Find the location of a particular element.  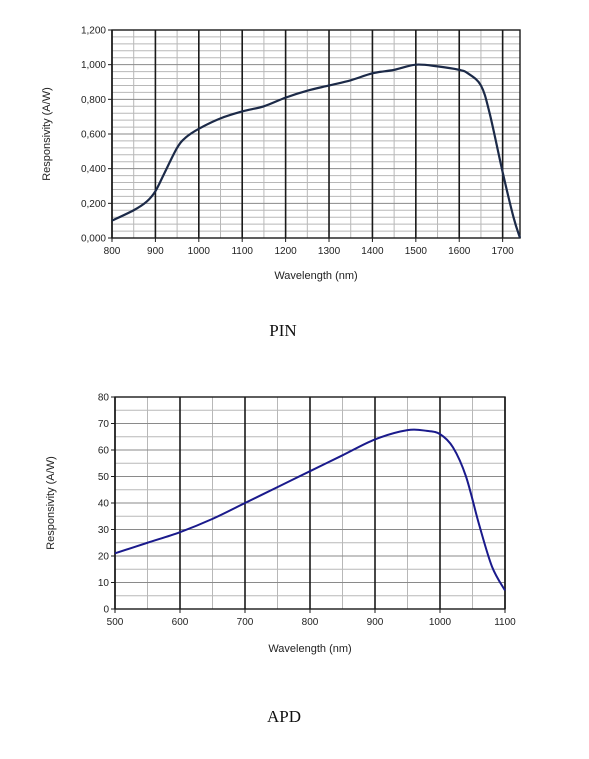

pin-y-tick-label: 1,000 is located at coordinates (93, 65).